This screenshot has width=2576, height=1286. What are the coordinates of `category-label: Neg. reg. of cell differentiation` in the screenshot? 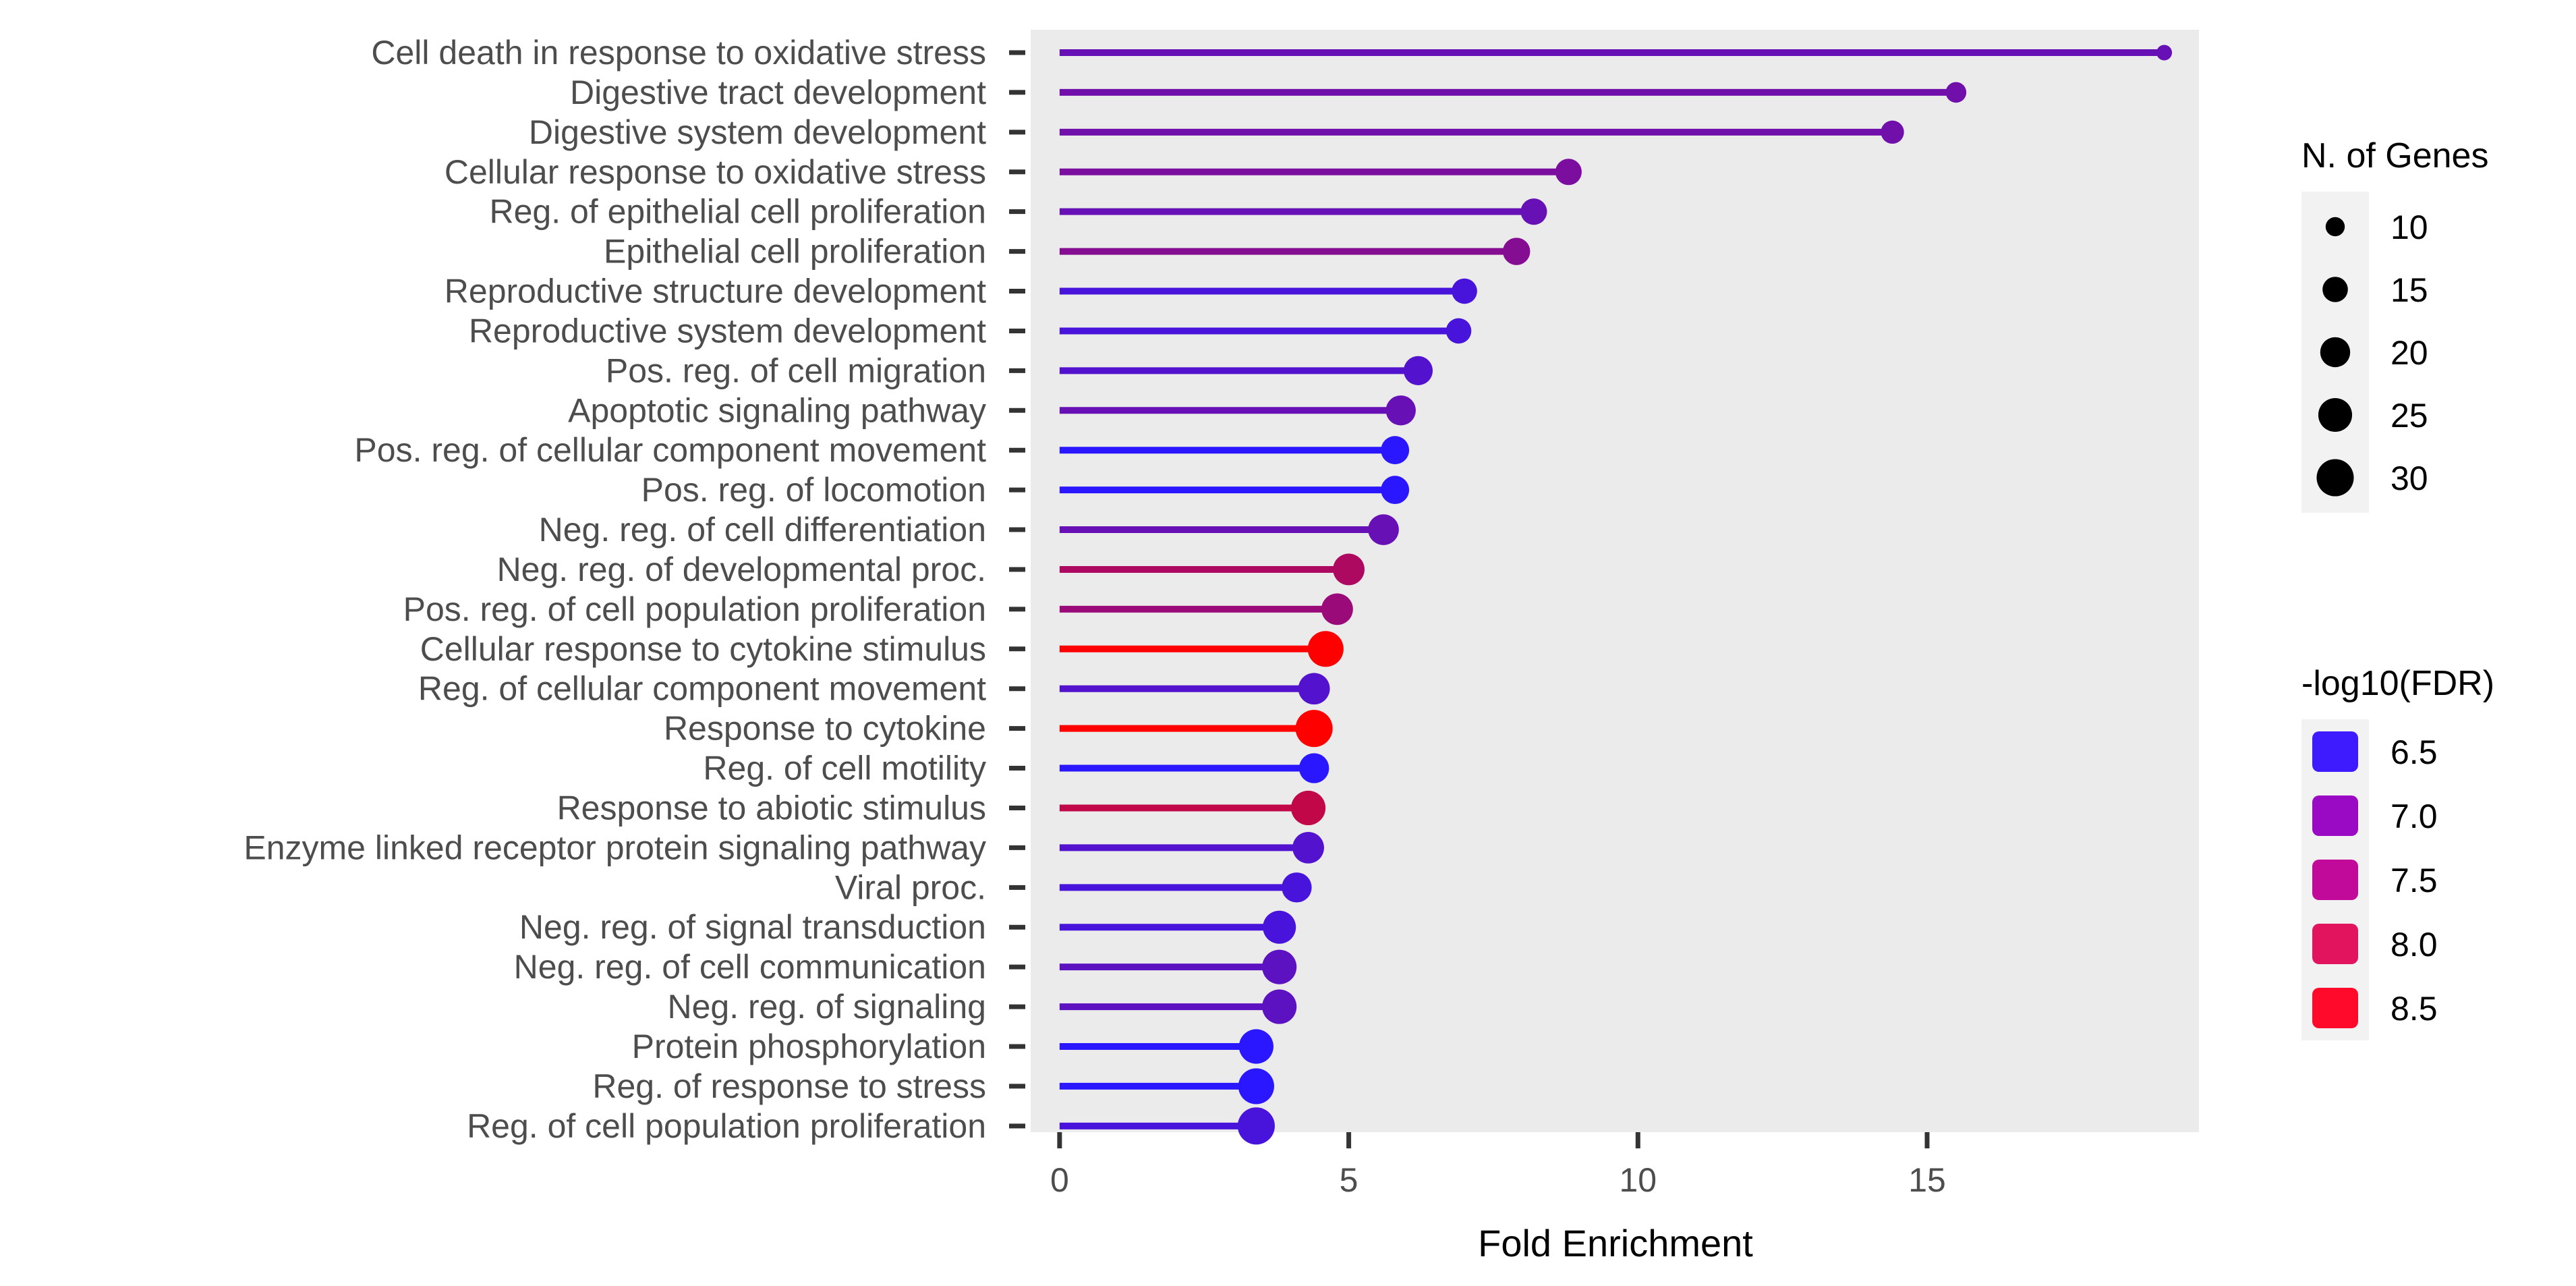 It's located at (762, 530).